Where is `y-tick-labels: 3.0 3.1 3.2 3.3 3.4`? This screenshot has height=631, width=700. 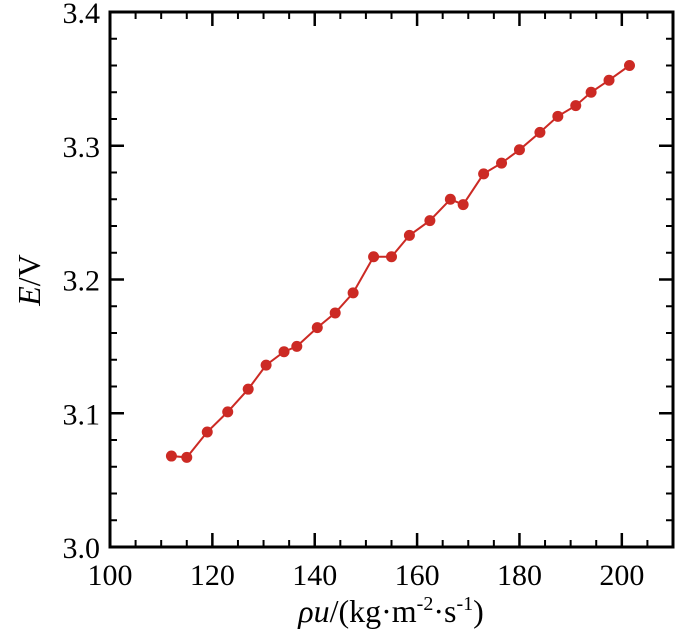 y-tick-labels: 3.0 3.1 3.2 3.3 3.4 is located at coordinates (82, 282).